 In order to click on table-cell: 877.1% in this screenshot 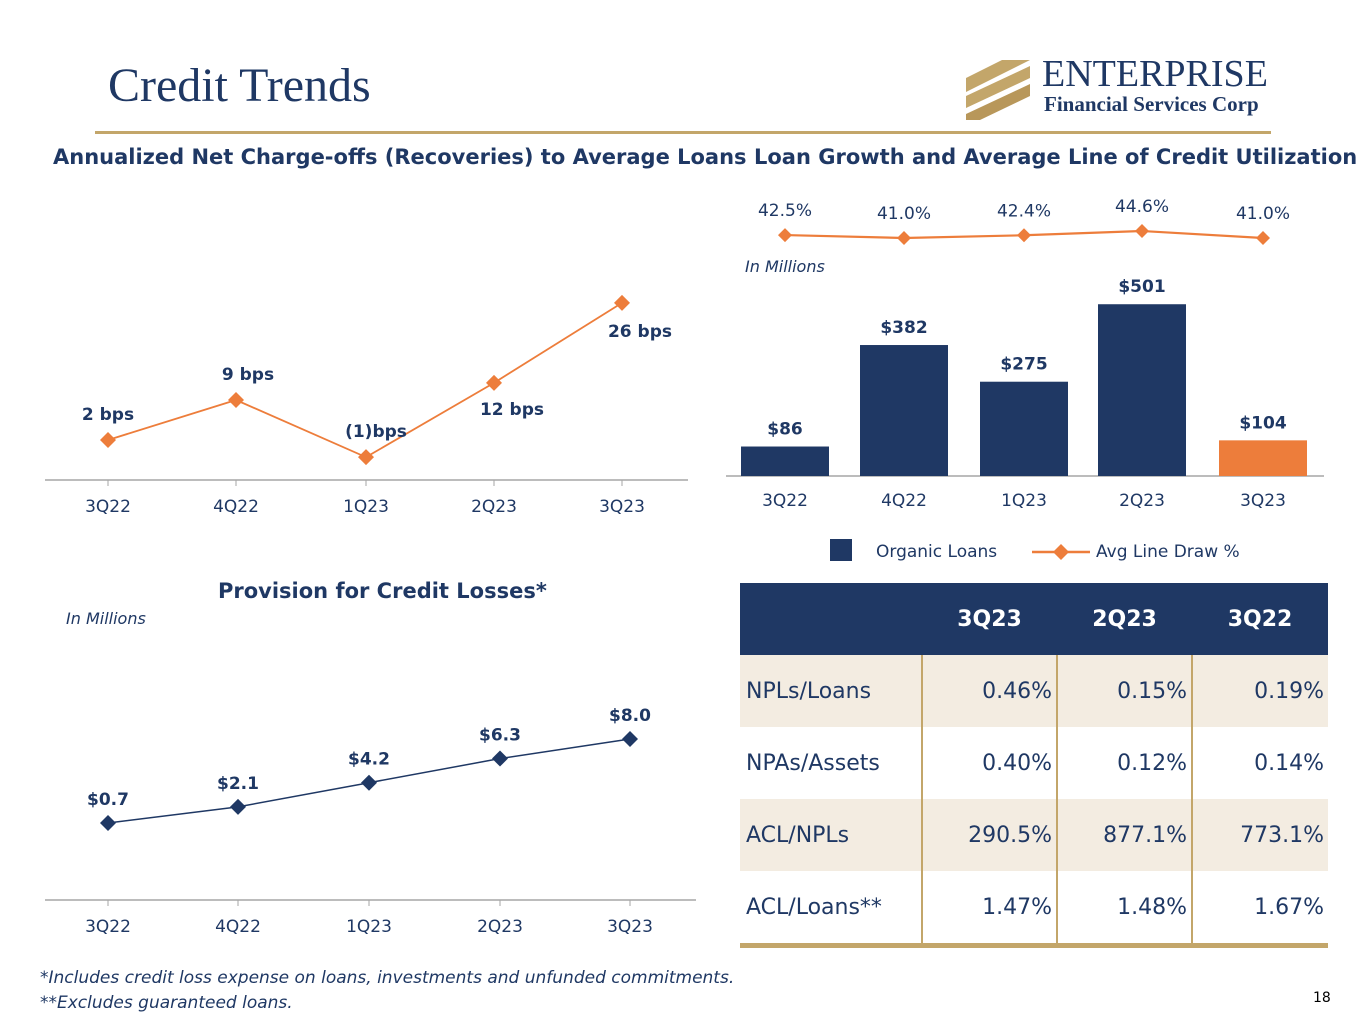, I will do `click(1124, 835)`.